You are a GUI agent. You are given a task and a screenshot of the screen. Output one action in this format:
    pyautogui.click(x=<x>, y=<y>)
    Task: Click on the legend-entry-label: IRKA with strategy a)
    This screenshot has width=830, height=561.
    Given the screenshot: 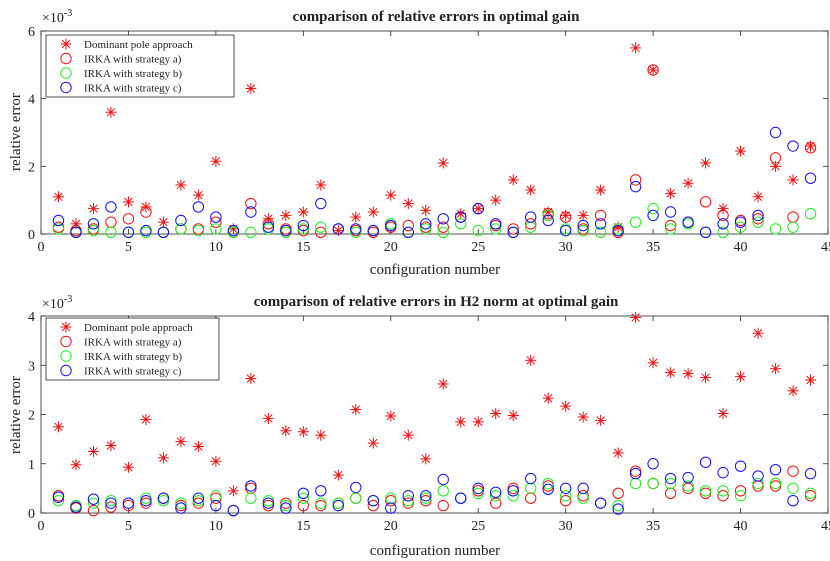 What is the action you would take?
    pyautogui.click(x=133, y=343)
    